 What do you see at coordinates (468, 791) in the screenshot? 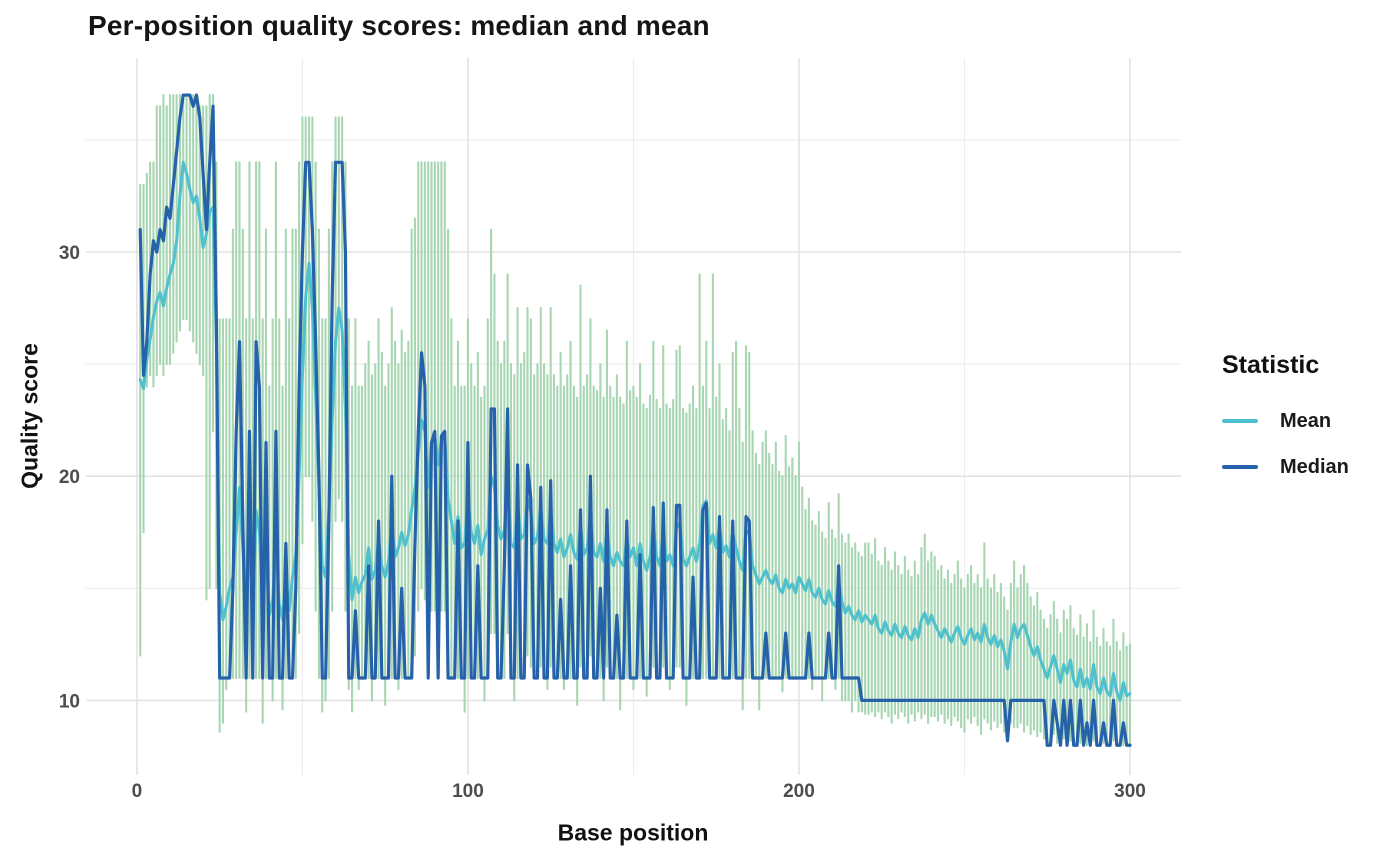
I see `x-tick-label: 100` at bounding box center [468, 791].